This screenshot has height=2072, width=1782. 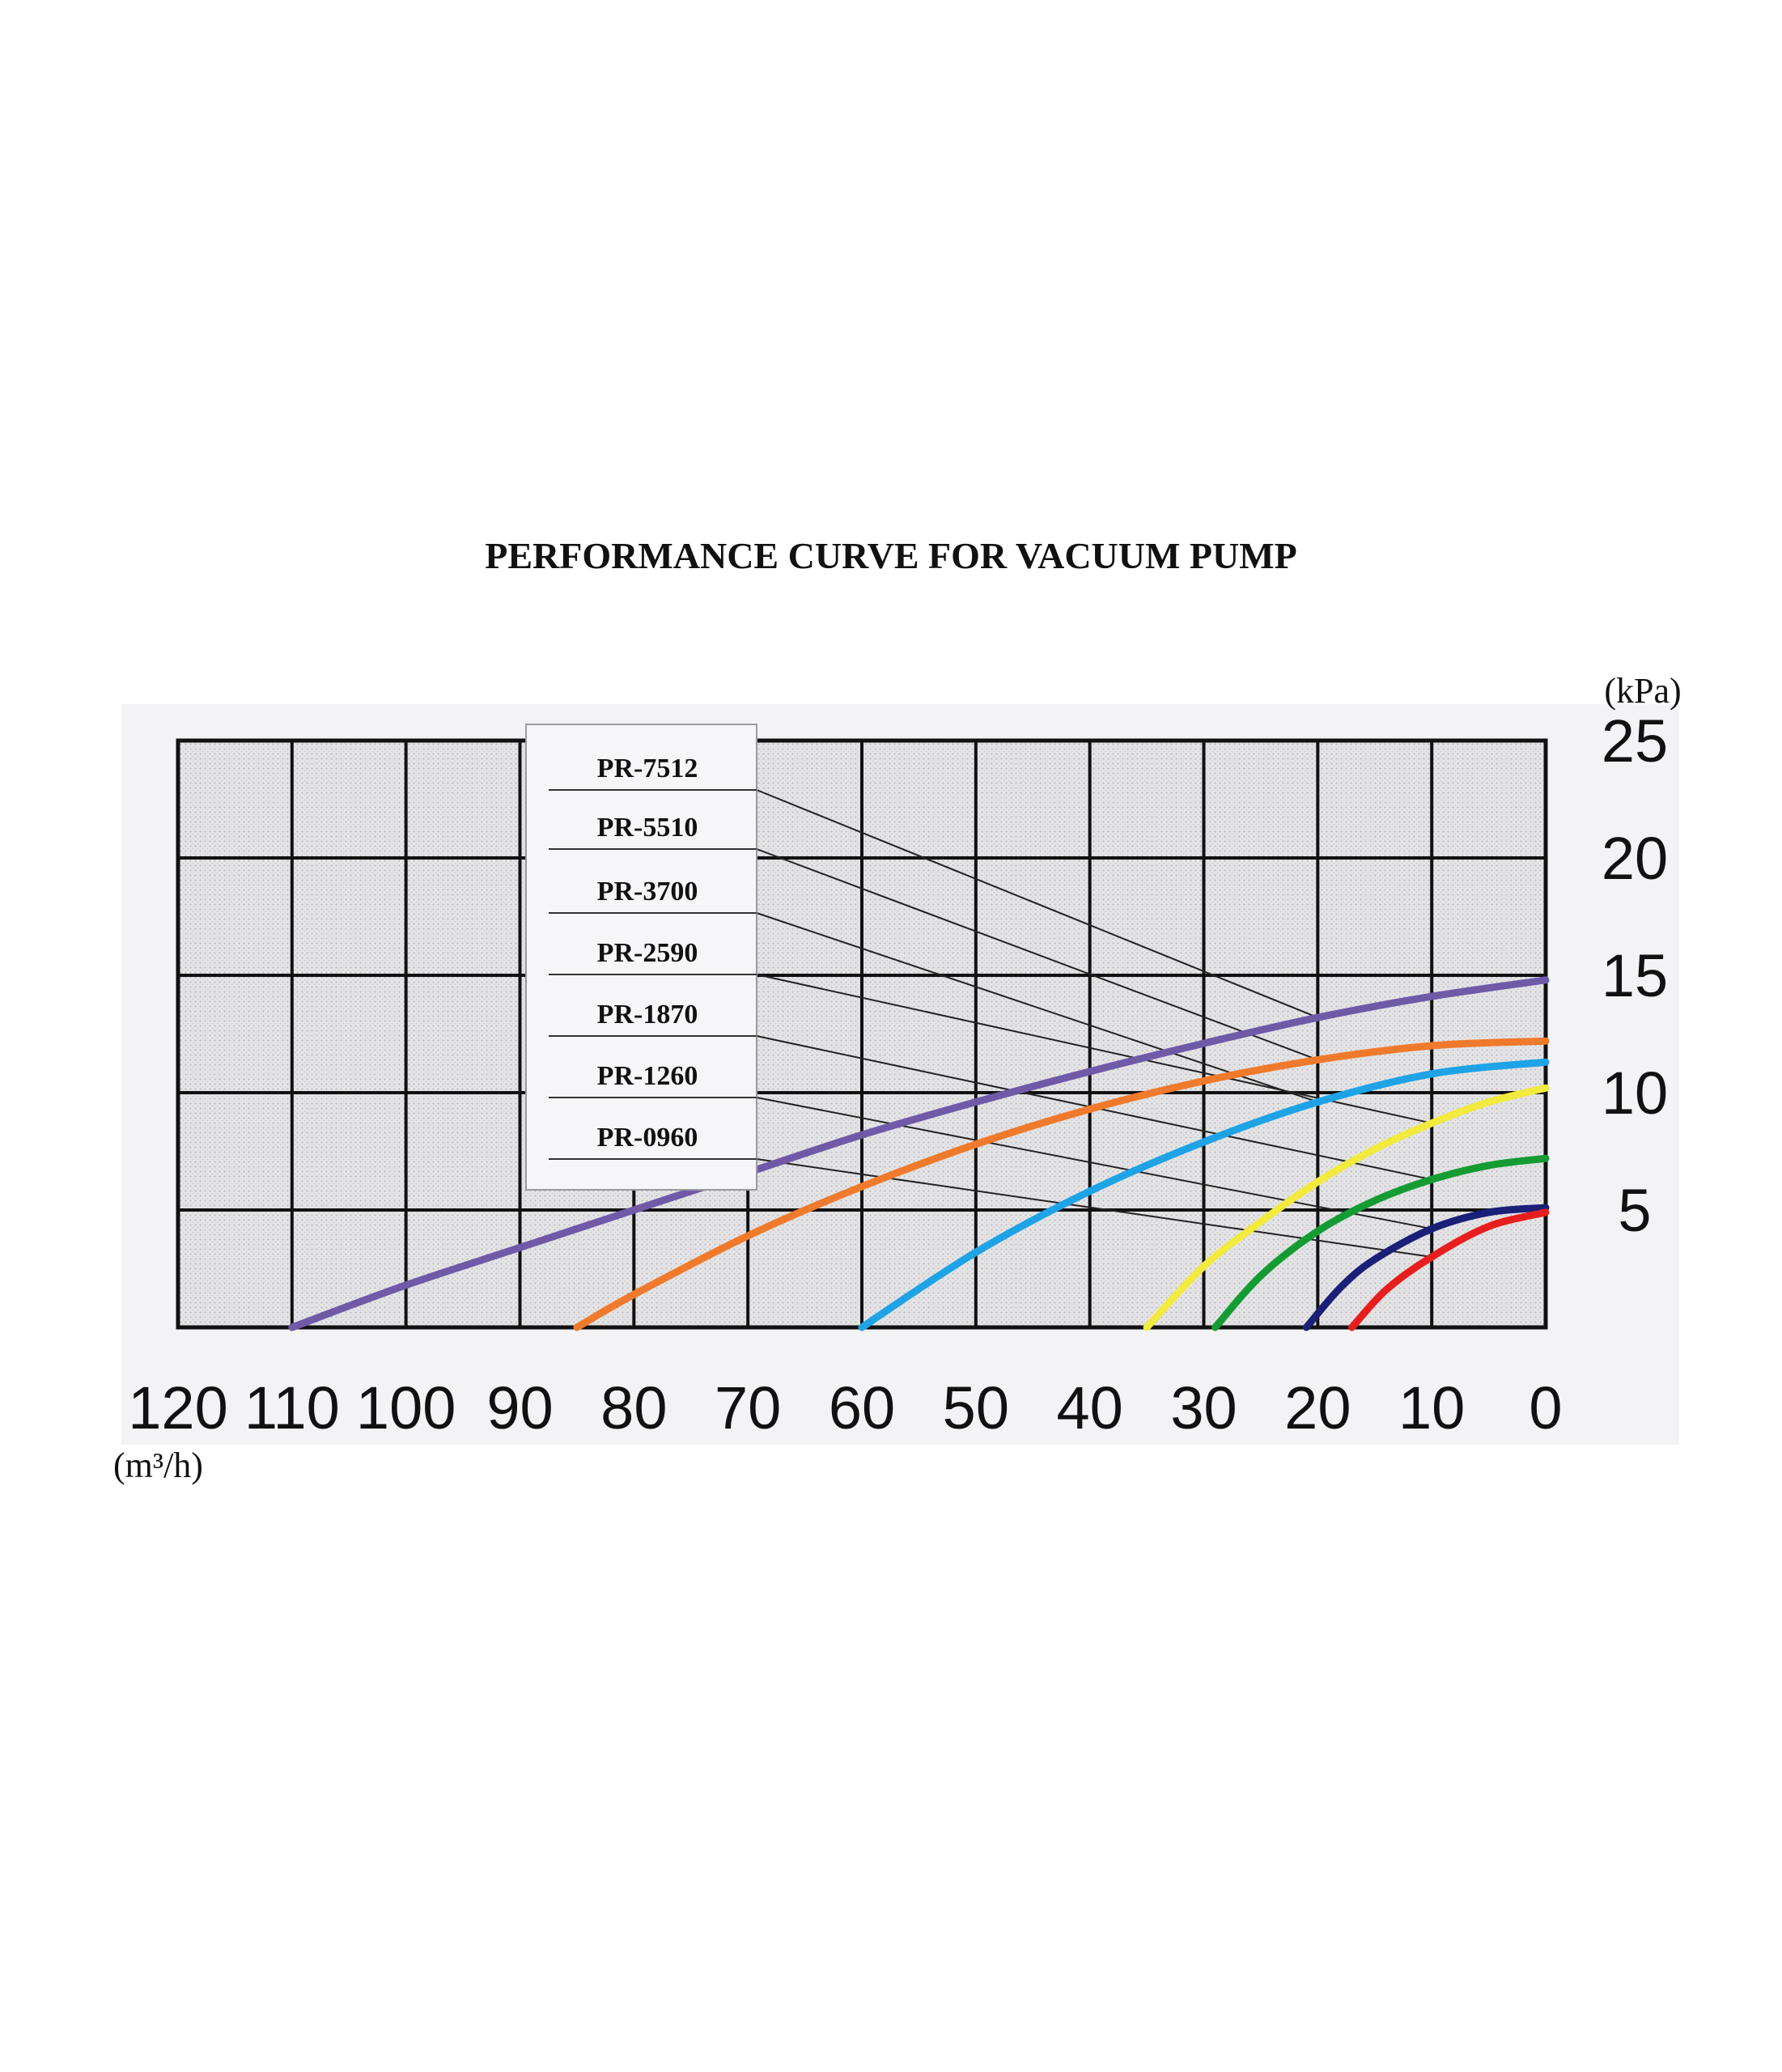 What do you see at coordinates (406, 1407) in the screenshot?
I see `x-tick-label-100: 100` at bounding box center [406, 1407].